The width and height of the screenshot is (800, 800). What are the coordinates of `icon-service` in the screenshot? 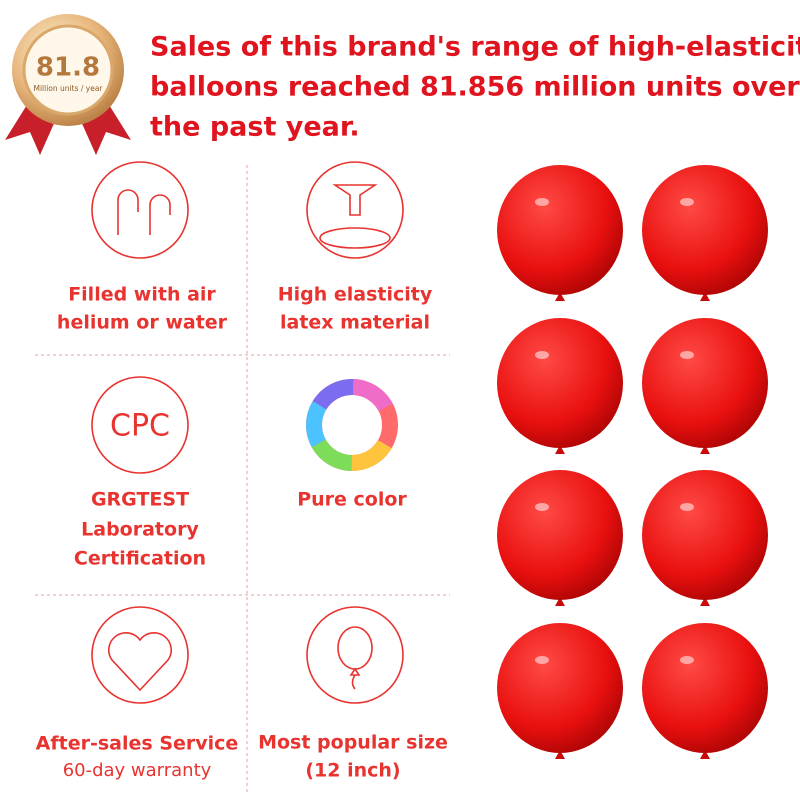 It's located at (140, 655).